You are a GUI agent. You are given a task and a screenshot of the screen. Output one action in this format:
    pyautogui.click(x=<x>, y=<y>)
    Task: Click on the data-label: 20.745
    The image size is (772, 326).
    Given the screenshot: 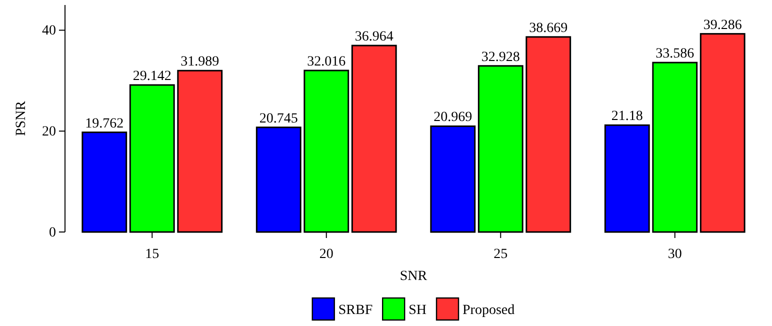 What is the action you would take?
    pyautogui.click(x=278, y=118)
    